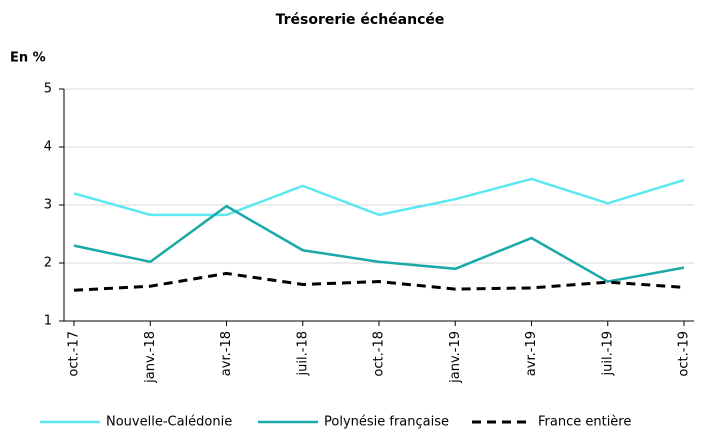 The width and height of the screenshot is (710, 438). I want to click on x-tick-label: oct.-18, so click(379, 354).